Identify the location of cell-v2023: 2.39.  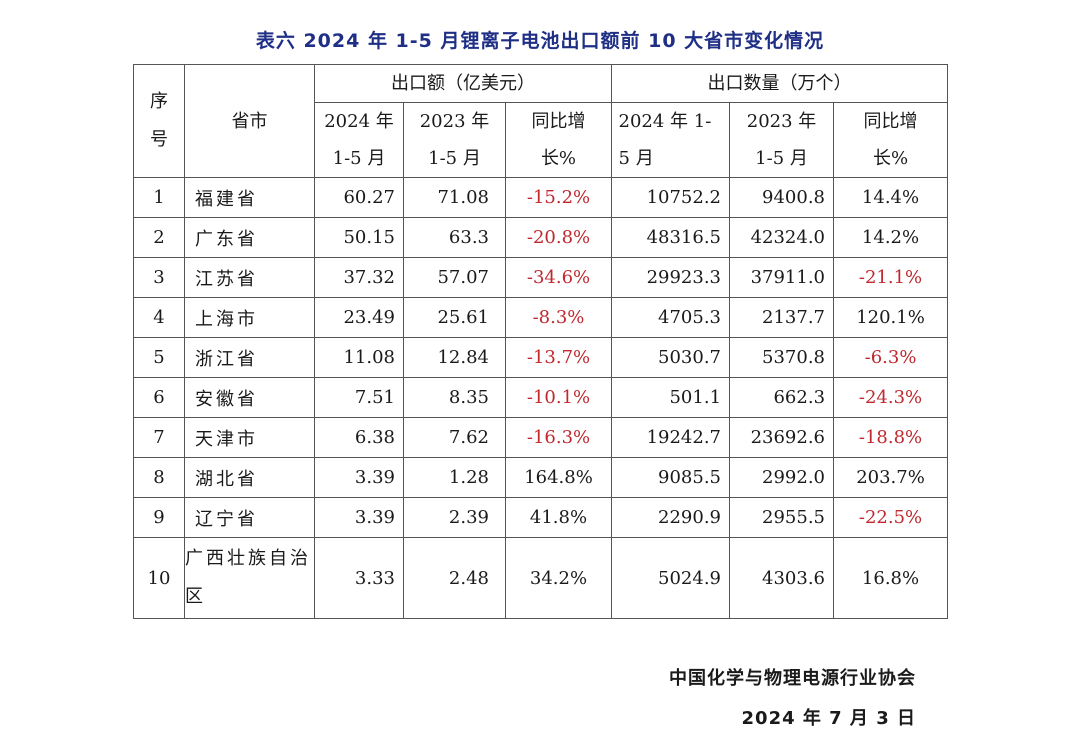
(454, 517).